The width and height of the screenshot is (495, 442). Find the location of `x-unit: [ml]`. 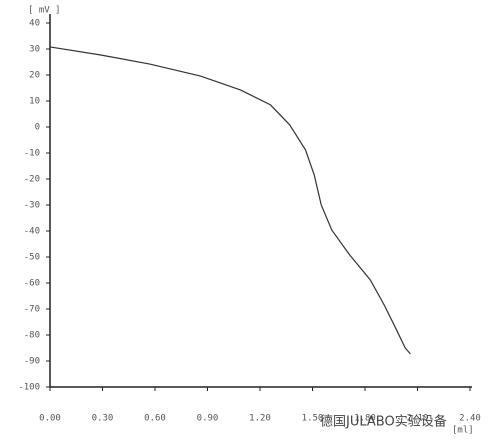

x-unit: [ml] is located at coordinates (463, 431).